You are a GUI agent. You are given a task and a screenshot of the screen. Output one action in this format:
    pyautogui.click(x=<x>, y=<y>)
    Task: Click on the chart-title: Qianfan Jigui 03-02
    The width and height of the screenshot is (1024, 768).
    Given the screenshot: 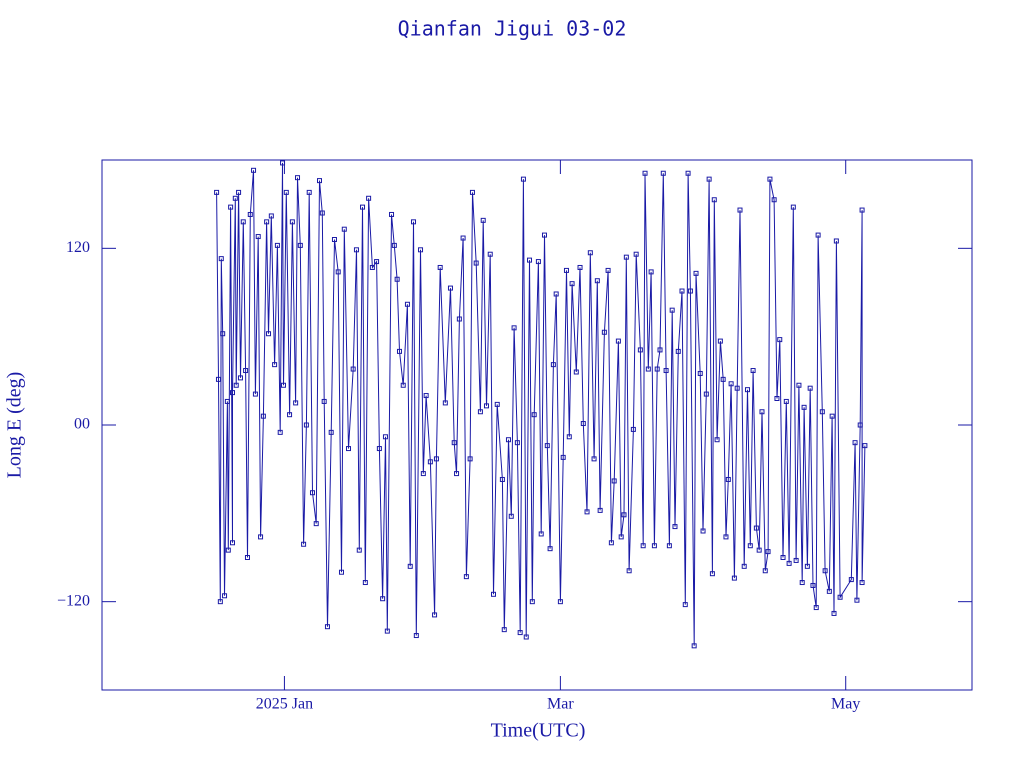 What is the action you would take?
    pyautogui.click(x=512, y=29)
    